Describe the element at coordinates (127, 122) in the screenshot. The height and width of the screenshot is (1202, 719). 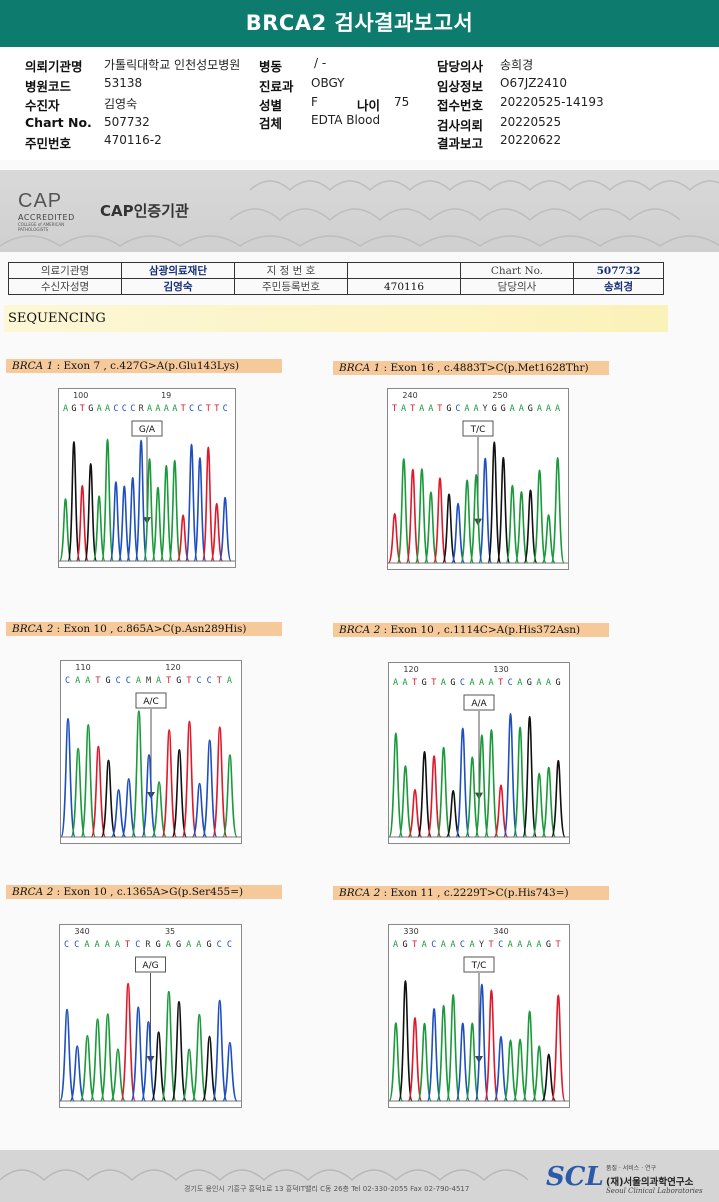
I see `value-chart-no: 507732` at that location.